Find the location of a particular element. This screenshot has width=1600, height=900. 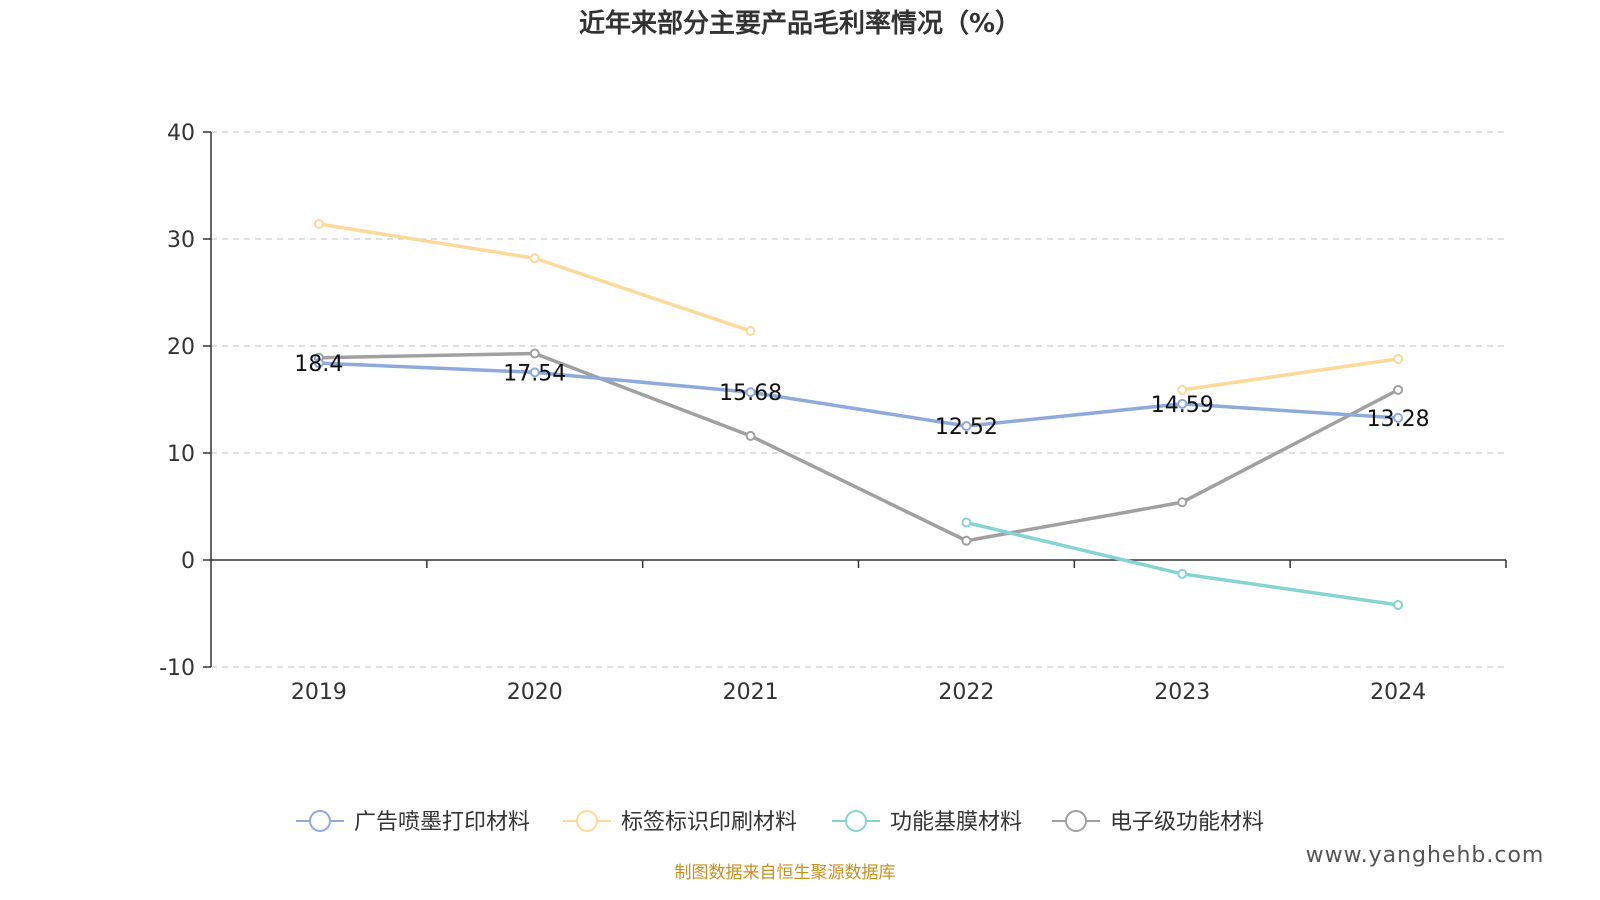

data-labels: 18.4 17.54 15.68 12.52 14.59 13.28 is located at coordinates (861, 396).